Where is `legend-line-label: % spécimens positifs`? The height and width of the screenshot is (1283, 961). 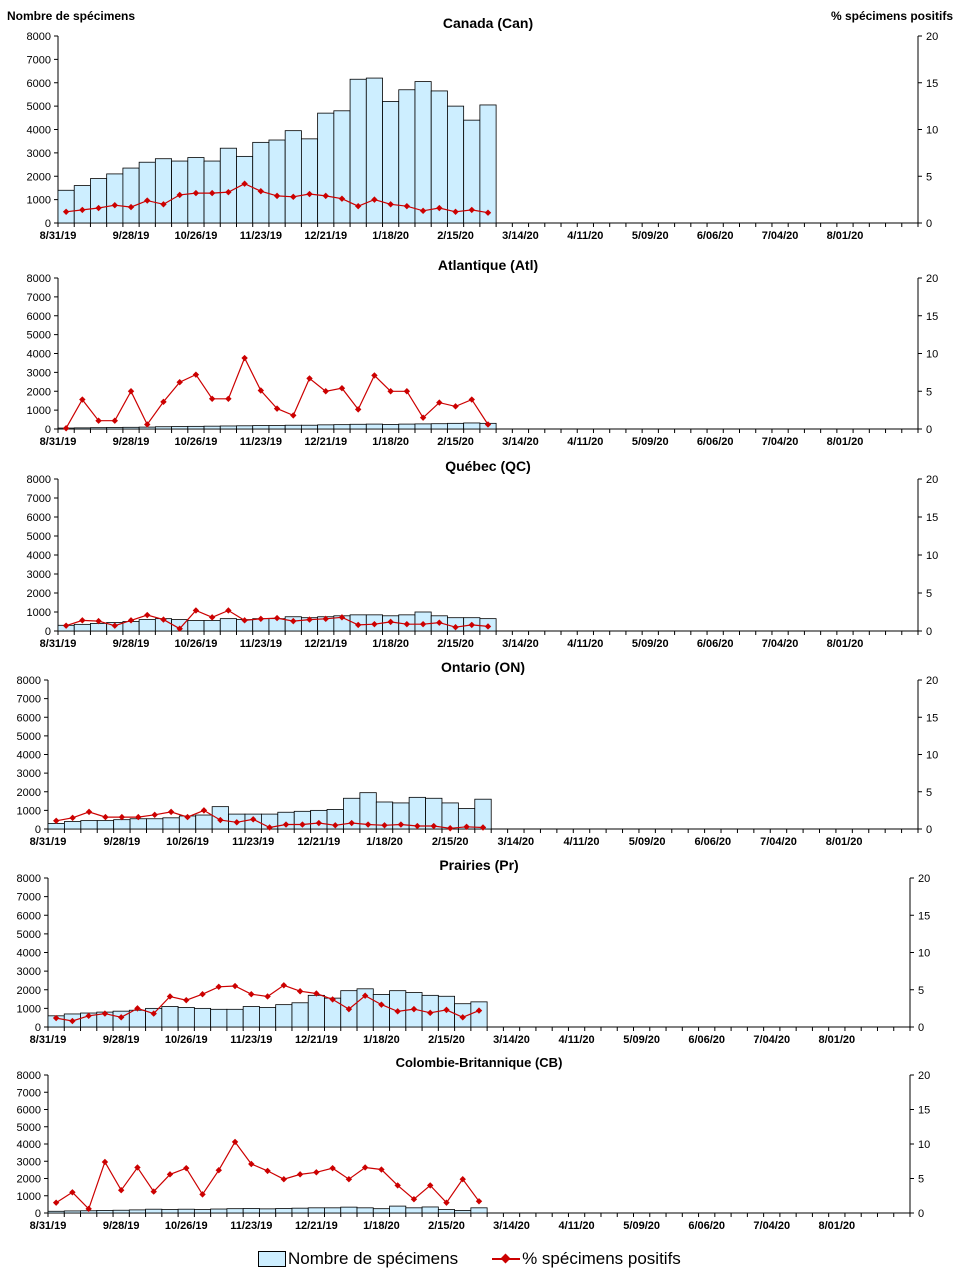
legend-line-label: % spécimens positifs is located at coordinates (601, 1258).